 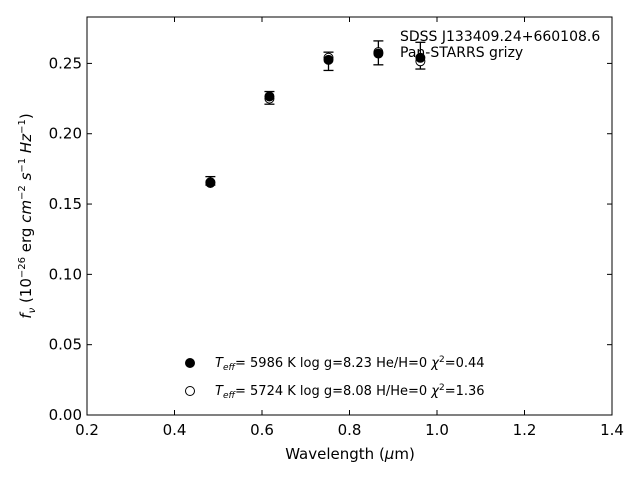 What do you see at coordinates (612, 430) in the screenshot?
I see `x-tick-label: 1.4` at bounding box center [612, 430].